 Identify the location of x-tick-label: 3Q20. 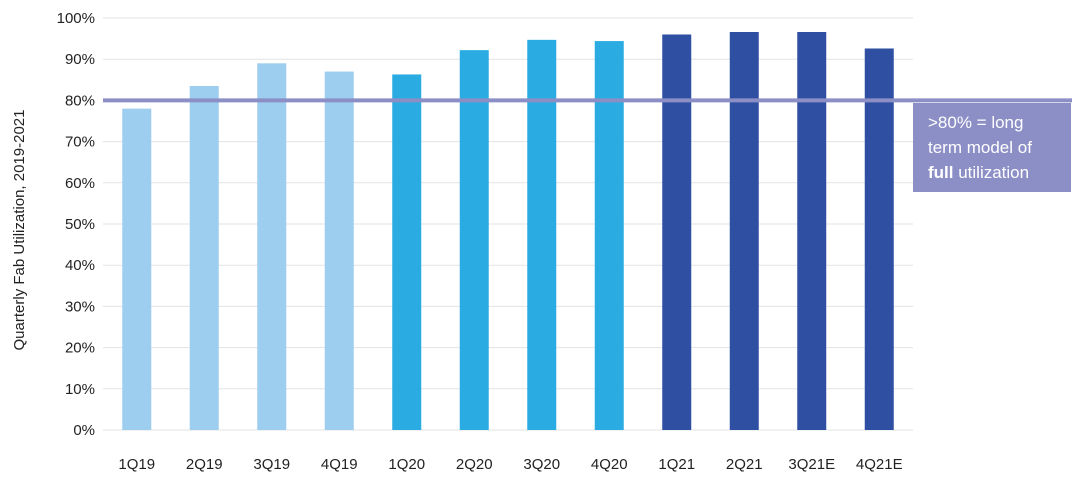
(541, 464).